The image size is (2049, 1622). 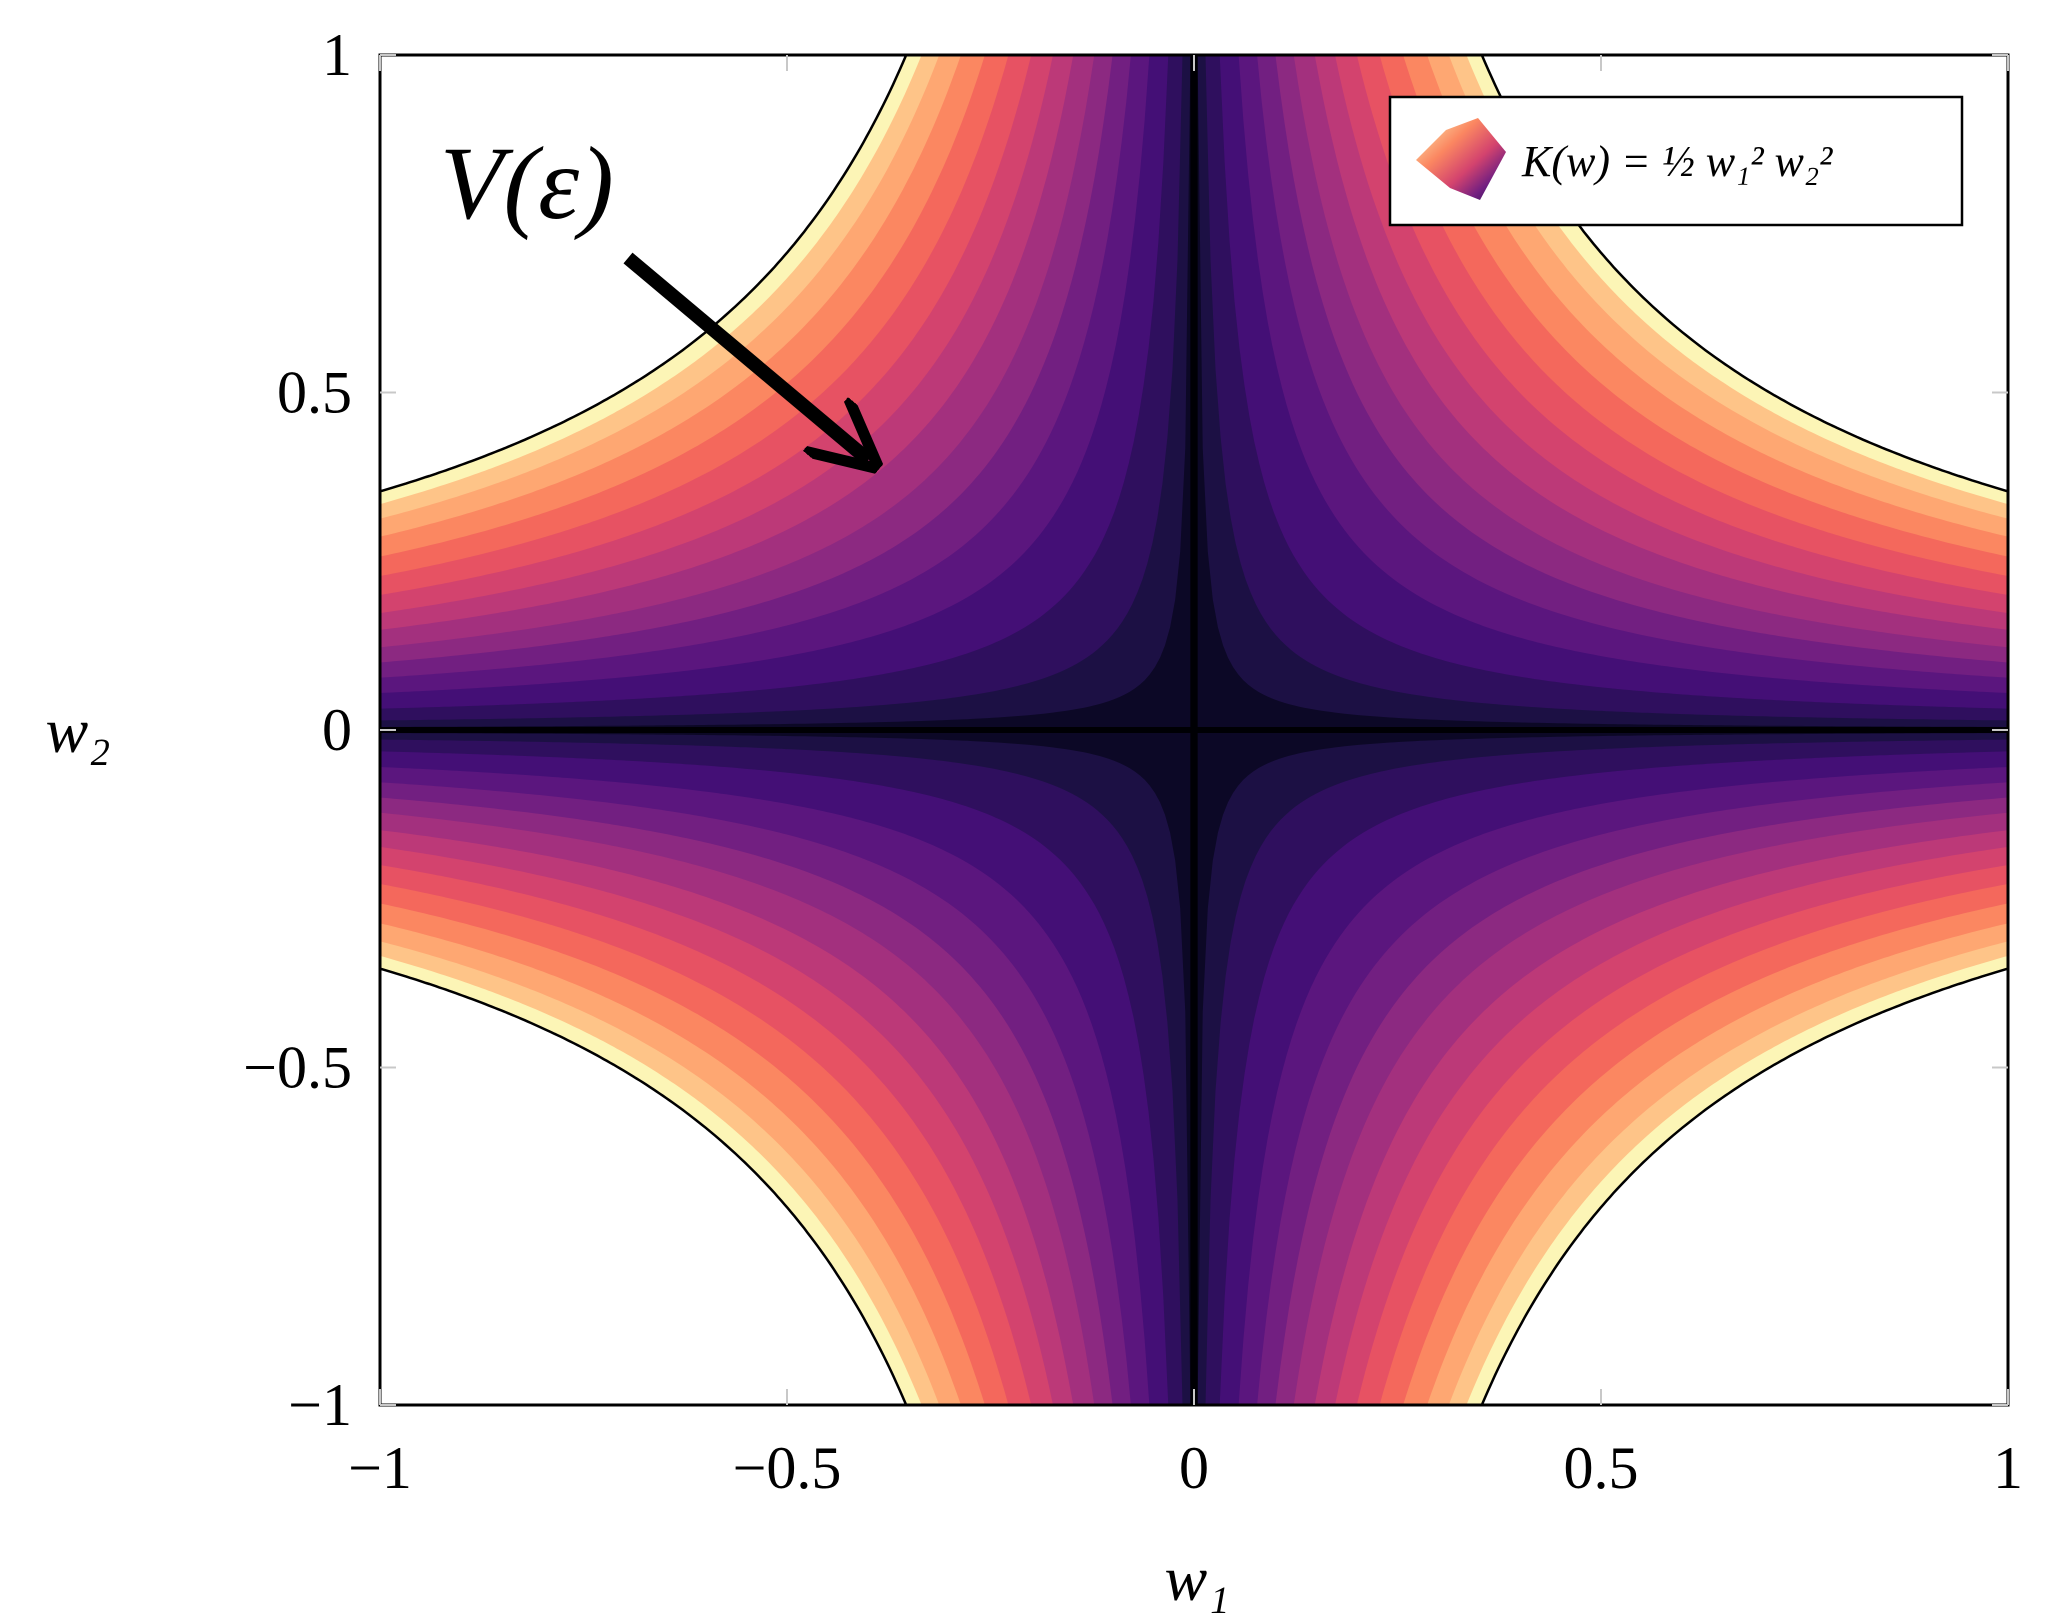 I want to click on x-tick-label: 0.5, so click(x=1601, y=1468).